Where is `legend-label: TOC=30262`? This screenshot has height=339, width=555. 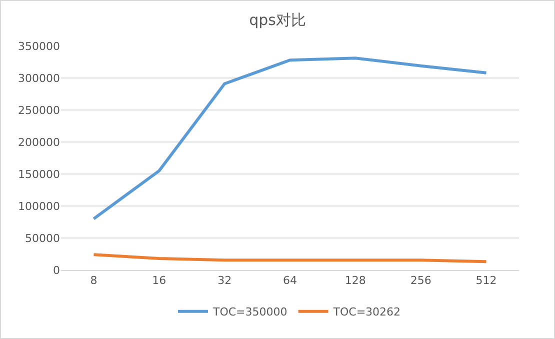 legend-label: TOC=30262 is located at coordinates (366, 312).